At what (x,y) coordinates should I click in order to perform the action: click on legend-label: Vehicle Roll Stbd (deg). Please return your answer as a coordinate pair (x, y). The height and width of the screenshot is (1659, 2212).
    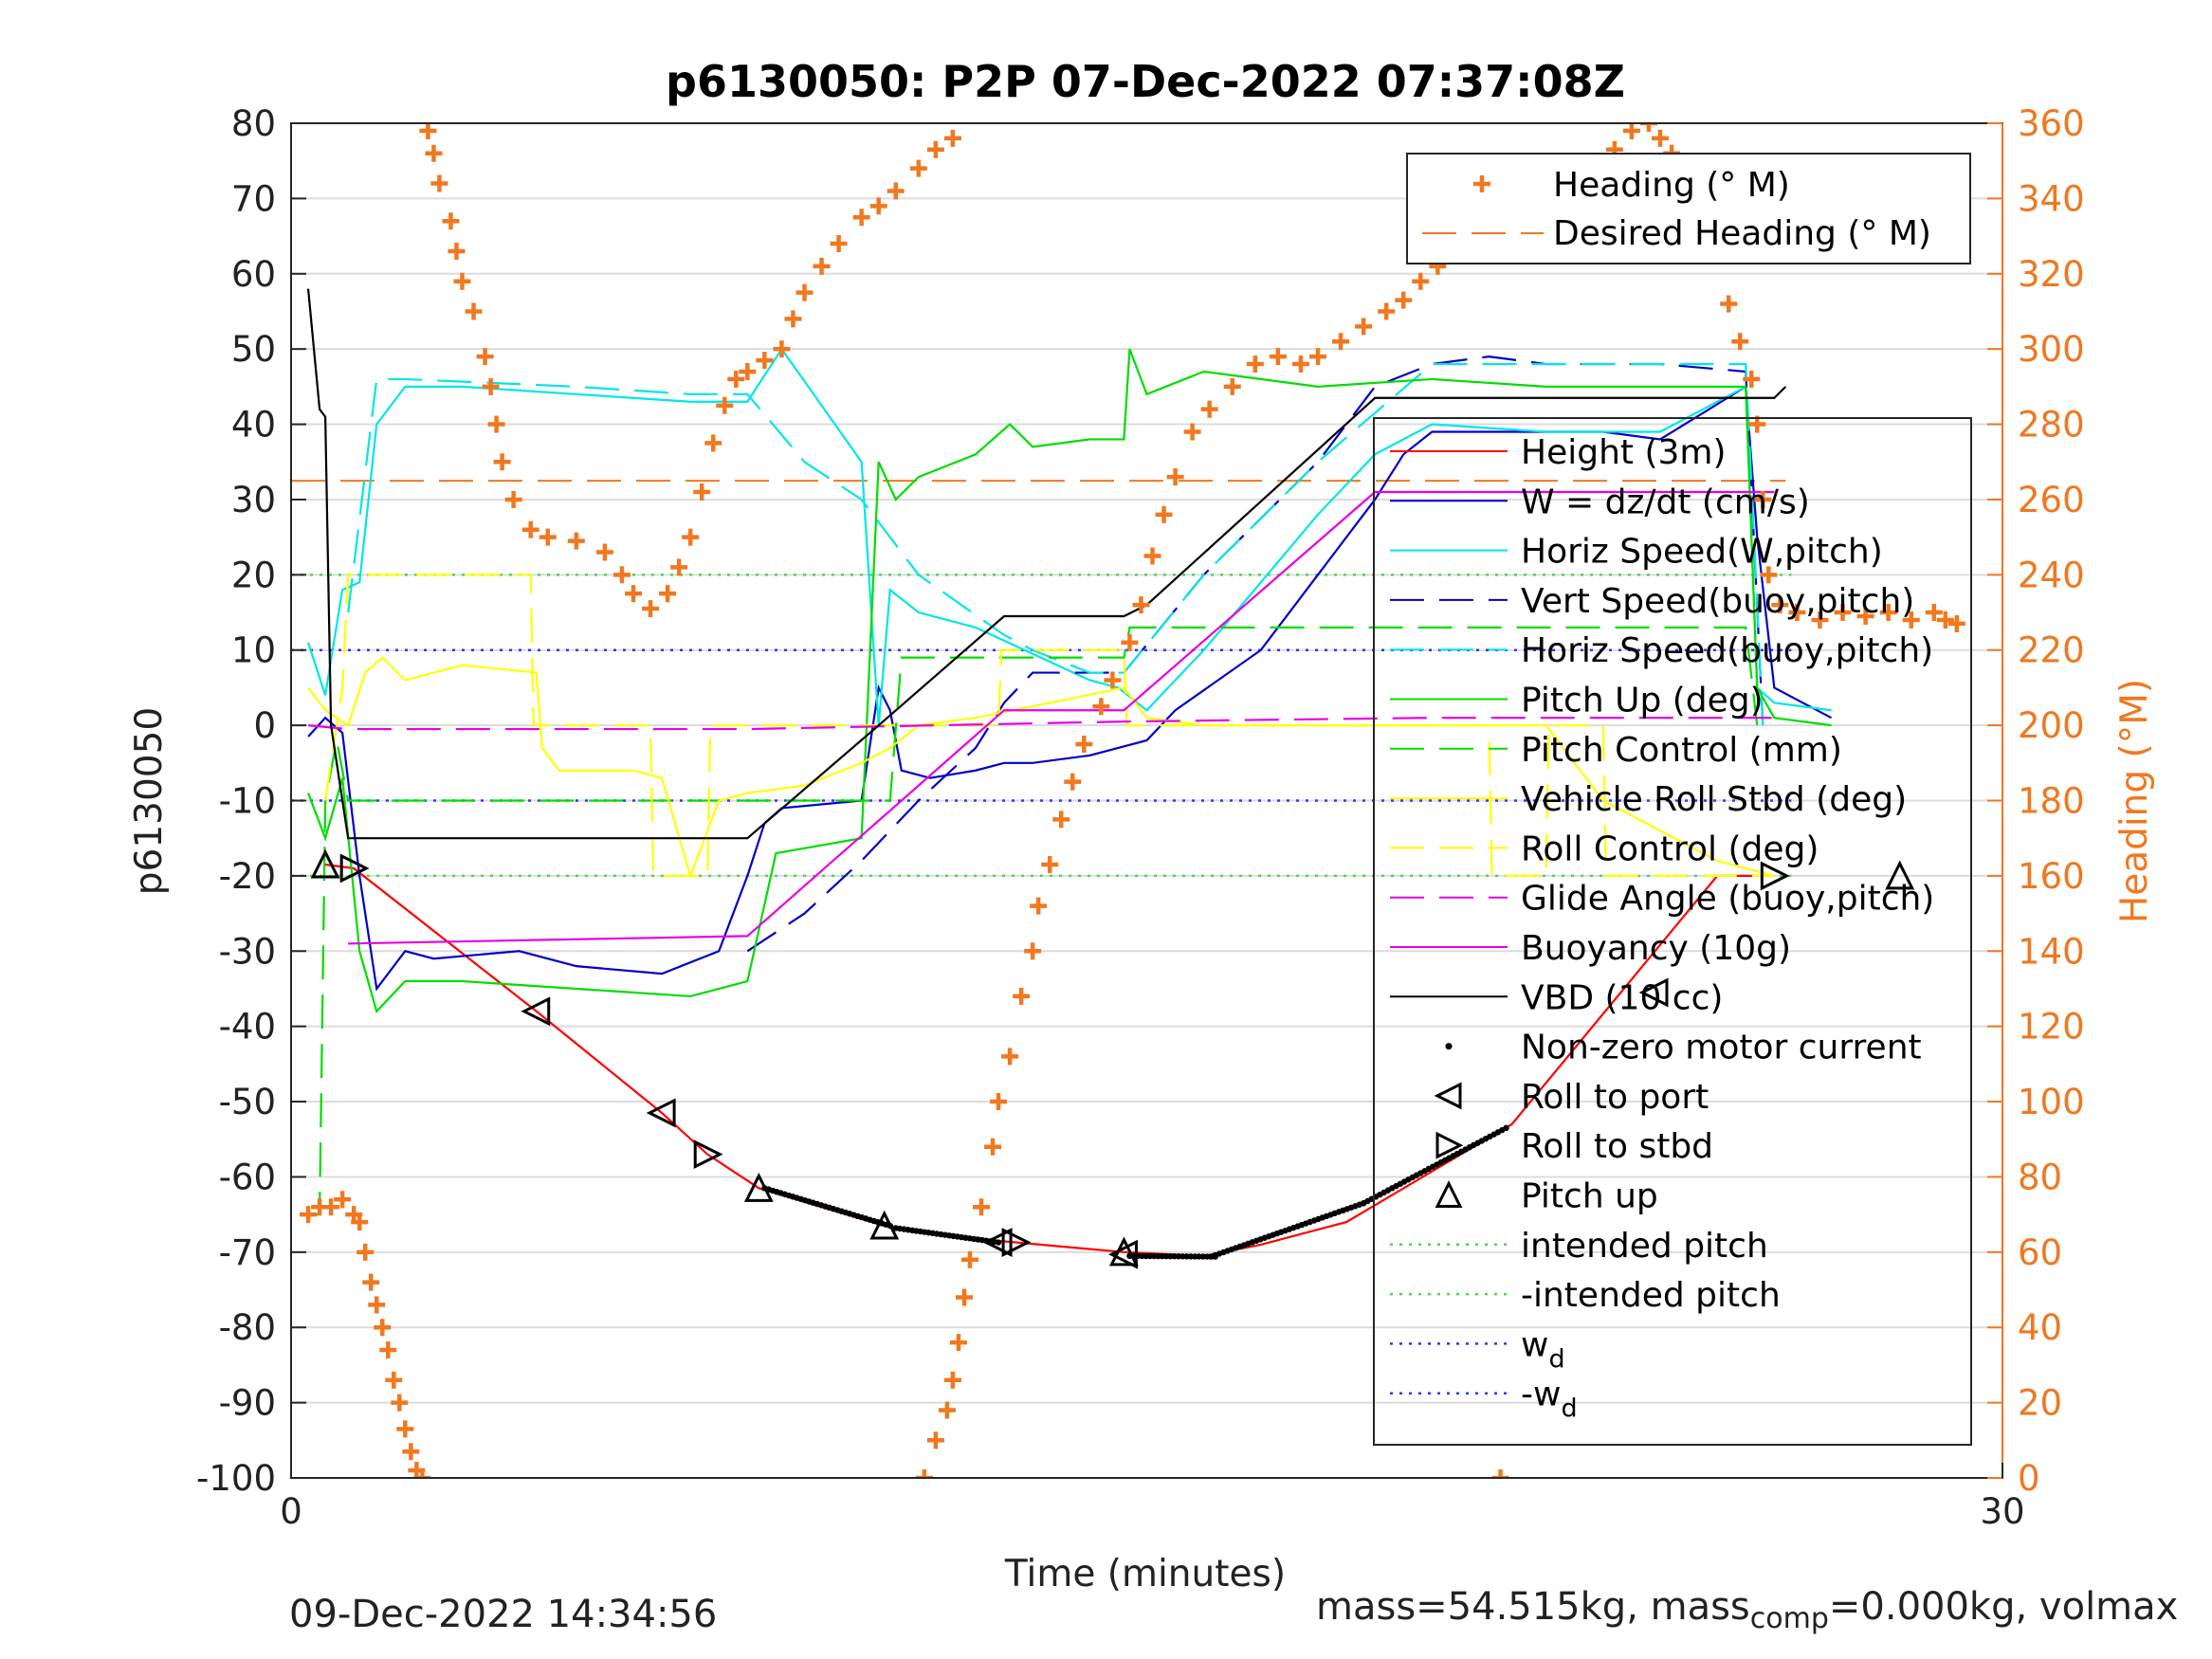
    Looking at the image, I should click on (1714, 799).